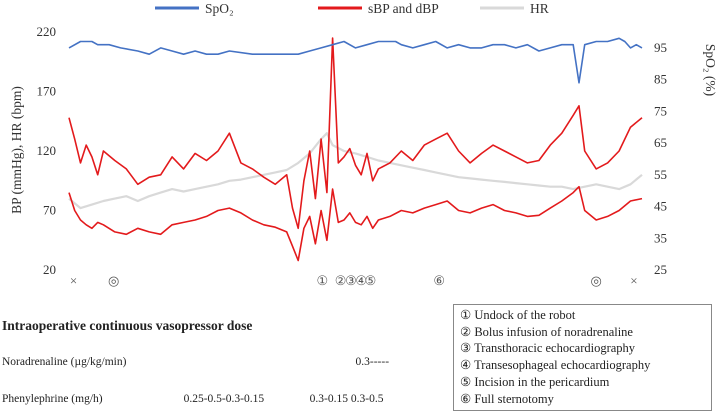 This screenshot has width=728, height=417. Describe the element at coordinates (352, 8) in the screenshot. I see `chart-legend: SpO₂ sBP and dBP HR` at that location.